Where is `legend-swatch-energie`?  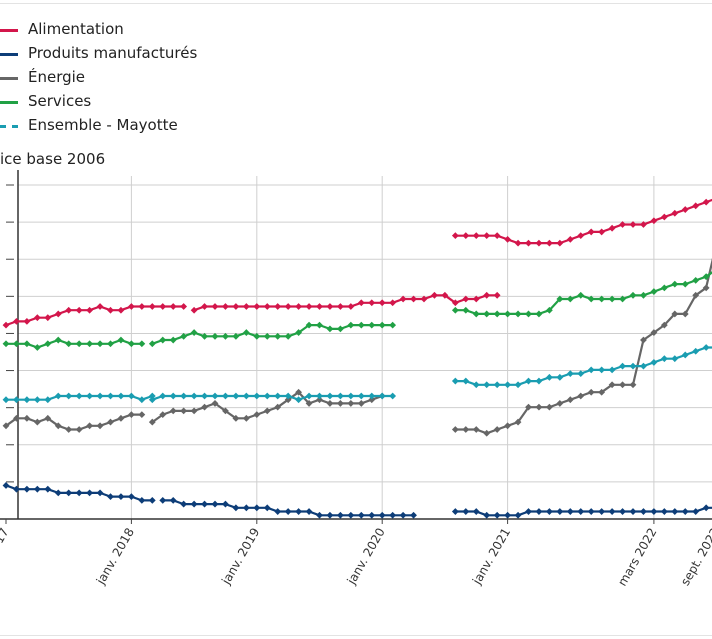
legend-swatch-energie is located at coordinates (9, 78).